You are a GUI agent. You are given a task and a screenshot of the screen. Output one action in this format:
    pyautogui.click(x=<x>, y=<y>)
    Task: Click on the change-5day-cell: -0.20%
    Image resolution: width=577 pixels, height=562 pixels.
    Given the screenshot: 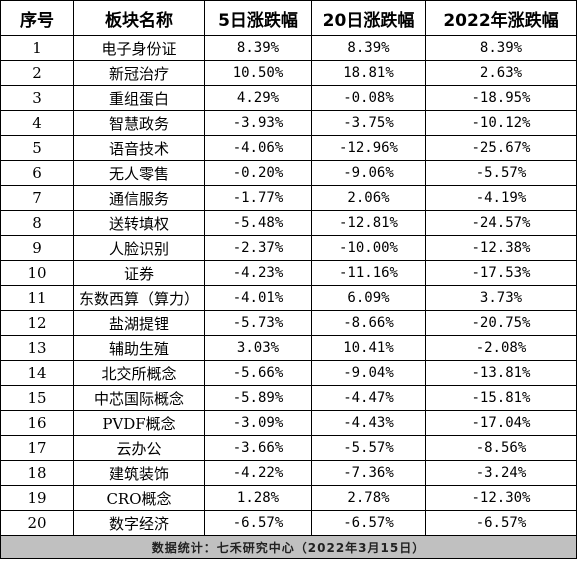 What is the action you would take?
    pyautogui.click(x=258, y=173)
    